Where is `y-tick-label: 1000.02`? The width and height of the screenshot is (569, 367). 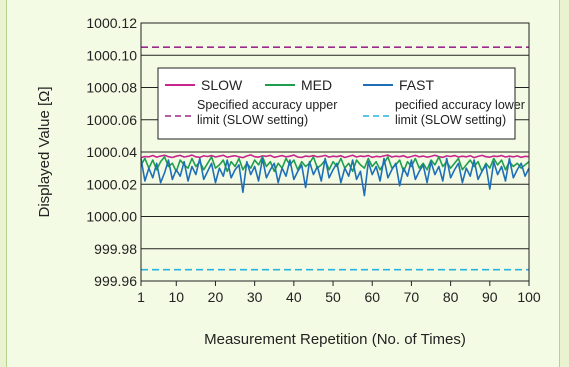
y-tick-label: 1000.02 is located at coordinates (111, 184).